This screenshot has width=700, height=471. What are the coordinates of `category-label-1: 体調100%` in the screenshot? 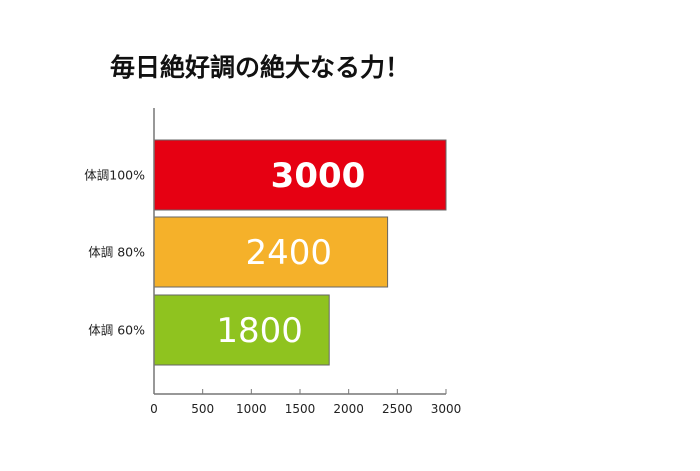 It's located at (114, 175).